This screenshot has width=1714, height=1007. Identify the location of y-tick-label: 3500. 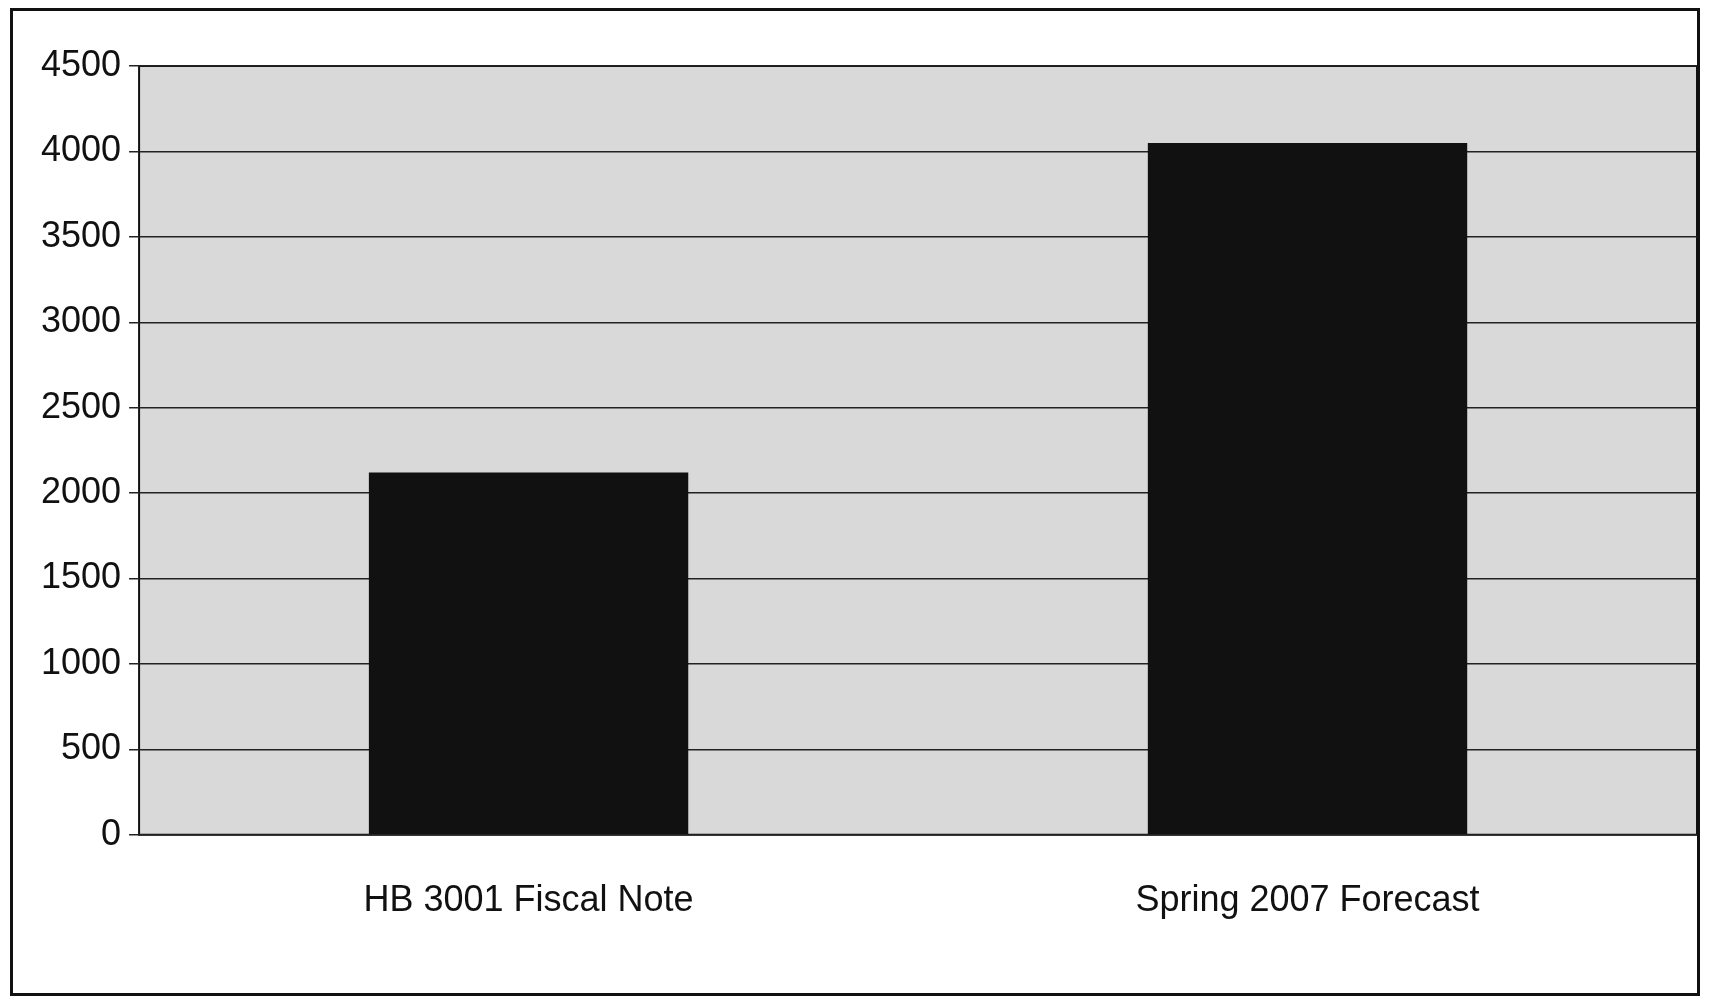
(81, 234).